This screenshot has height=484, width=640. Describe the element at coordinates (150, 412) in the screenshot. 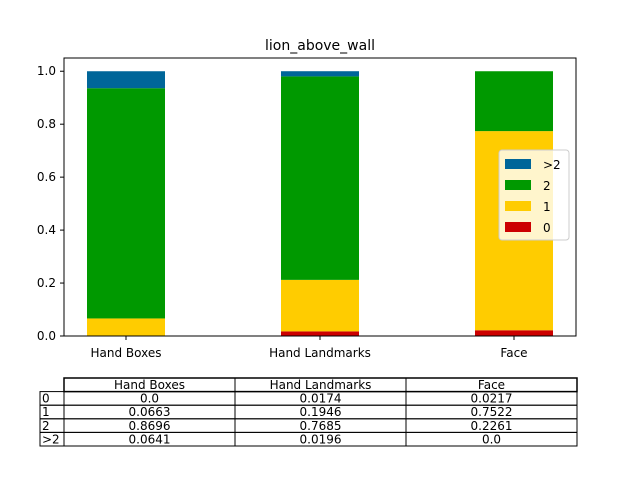

I see `table-cell-1-0: 0.0663` at that location.